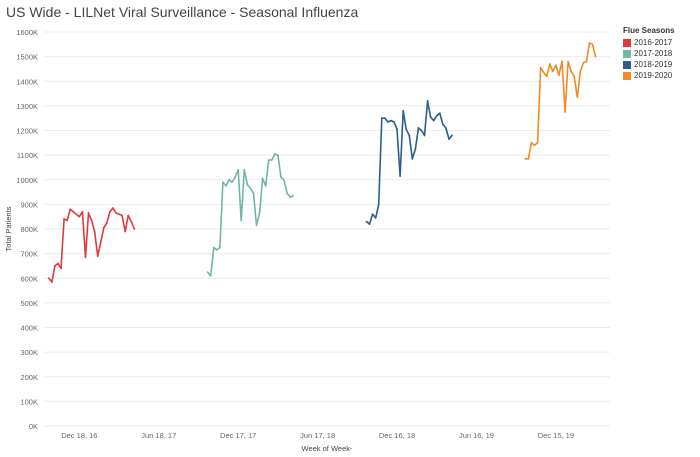 Image resolution: width=700 pixels, height=457 pixels. What do you see at coordinates (29, 352) in the screenshot?
I see `y-tick-label: 300K` at bounding box center [29, 352].